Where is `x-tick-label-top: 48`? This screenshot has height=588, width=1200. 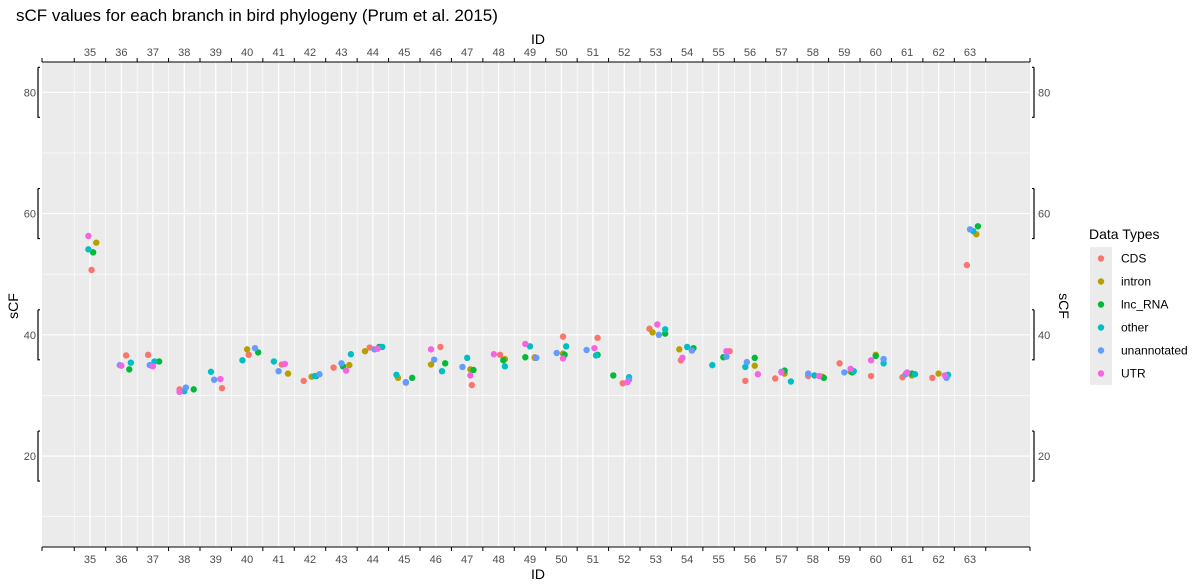
x-tick-label-top: 48 is located at coordinates (498, 53).